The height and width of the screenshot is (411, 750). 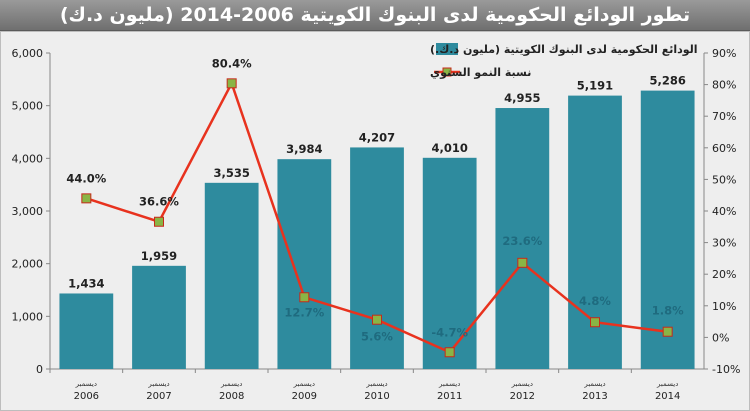 I want to click on bar-value-label: 3,535, so click(x=231, y=173).